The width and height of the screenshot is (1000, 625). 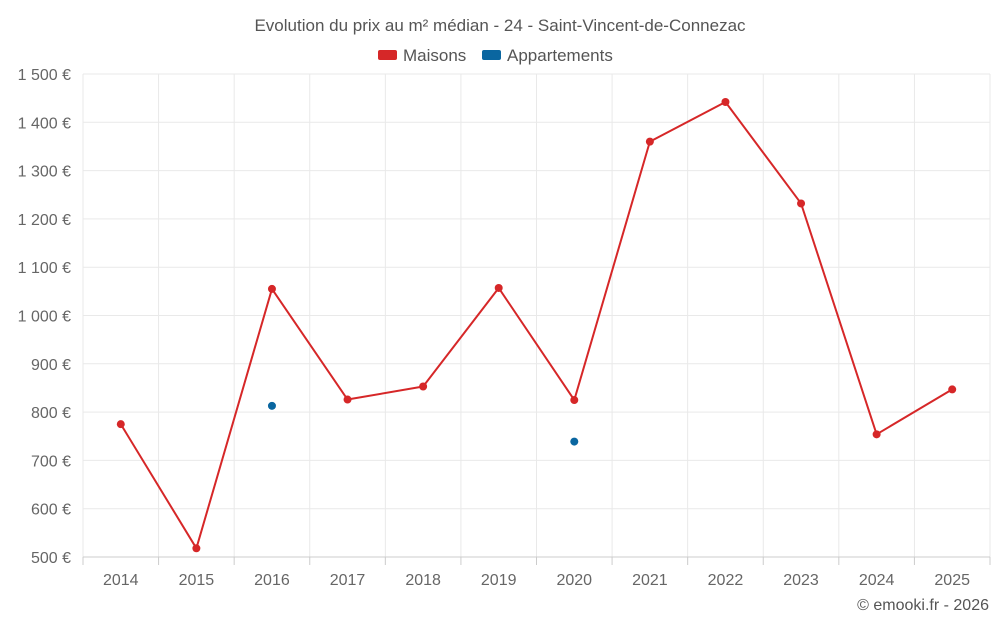 What do you see at coordinates (51, 510) in the screenshot?
I see `y-tick-label: 600 €` at bounding box center [51, 510].